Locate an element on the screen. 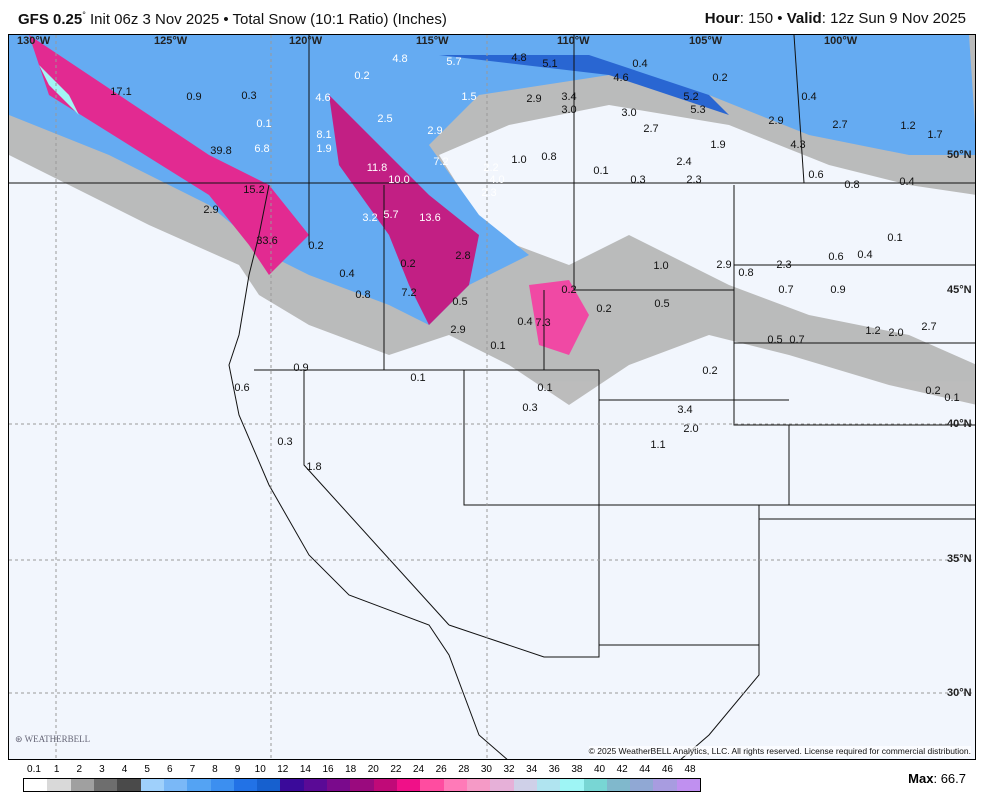 The height and width of the screenshot is (808, 984). snow-total-label: 8.1 is located at coordinates (324, 135).